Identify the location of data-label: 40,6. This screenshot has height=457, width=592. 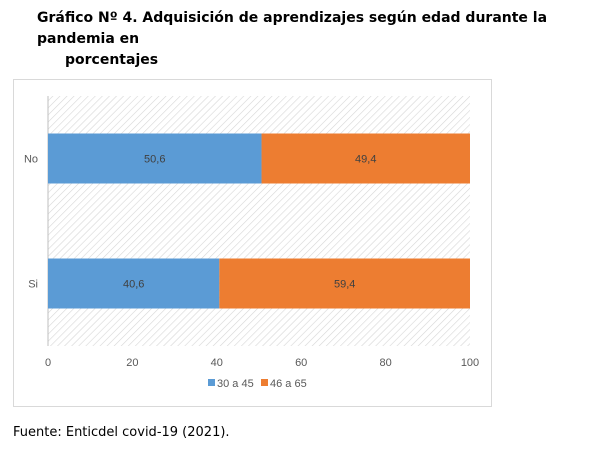
(133, 285).